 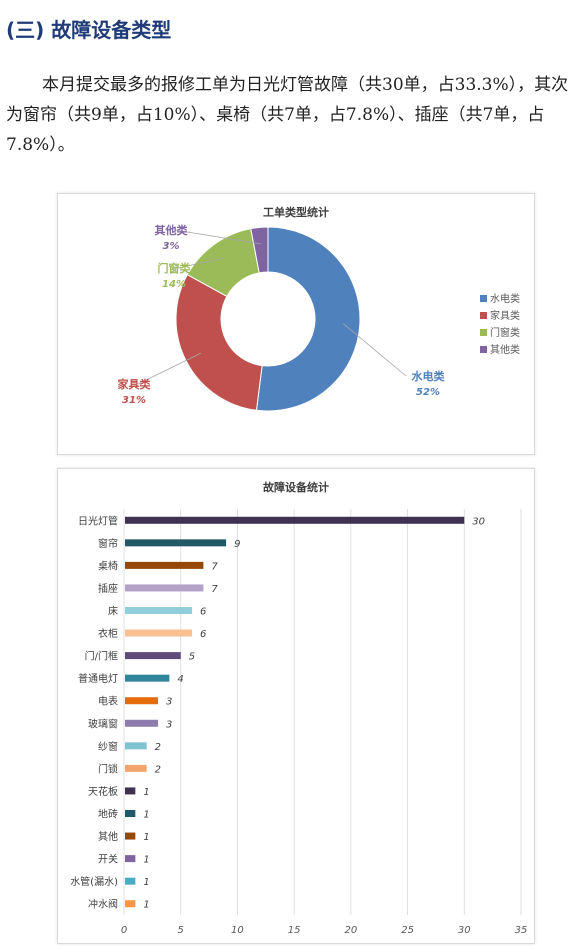 I want to click on pie-chart-title: 工单类型统计, so click(x=296, y=212).